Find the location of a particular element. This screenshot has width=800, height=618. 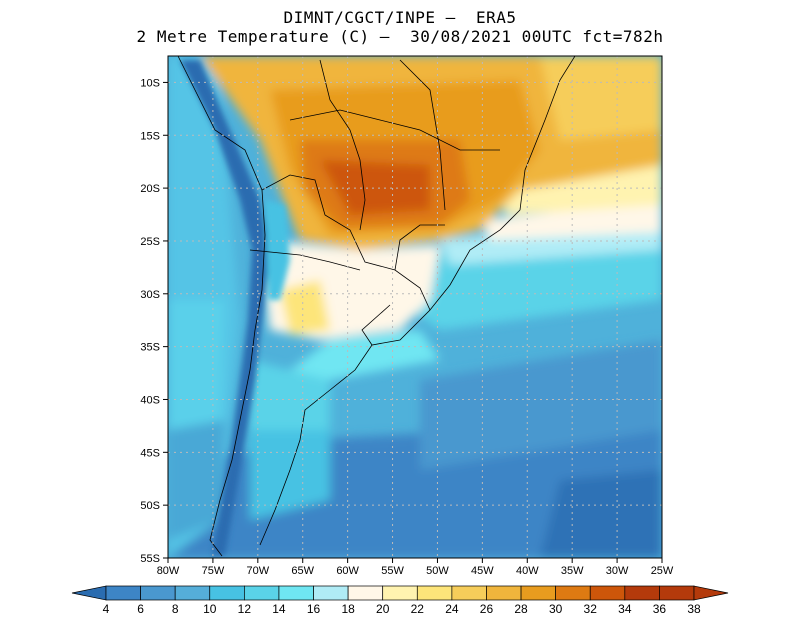

colorbar-label: 20 is located at coordinates (383, 609).